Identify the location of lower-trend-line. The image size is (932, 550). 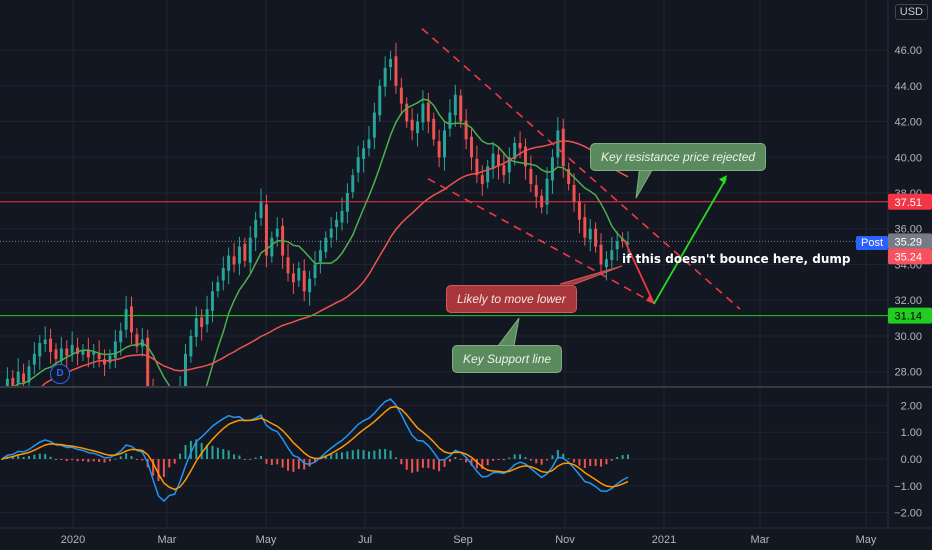
(541, 241).